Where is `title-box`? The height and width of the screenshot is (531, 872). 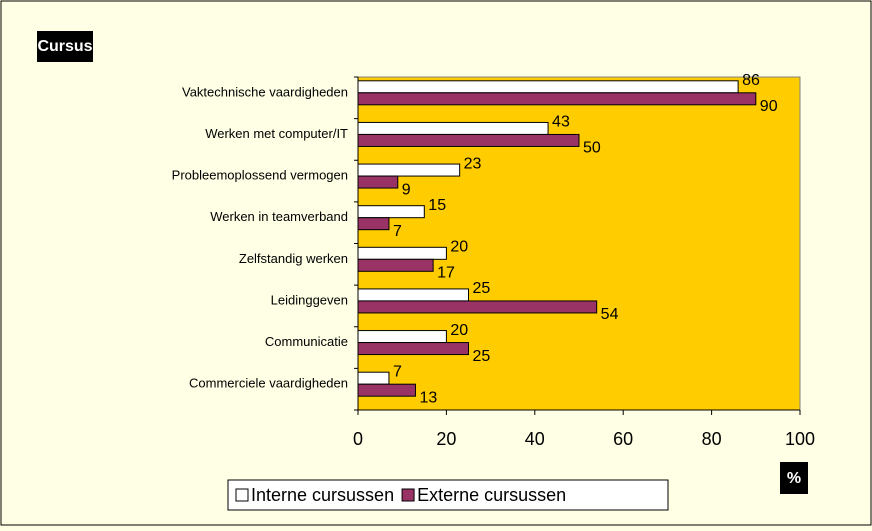 title-box is located at coordinates (65, 46).